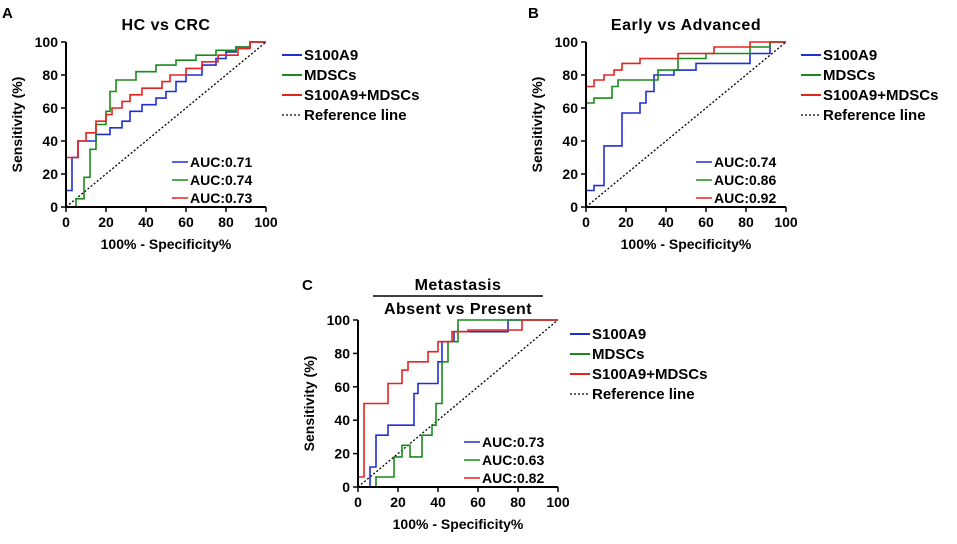  What do you see at coordinates (513, 460) in the screenshot?
I see `auc-label: AUC:0.63` at bounding box center [513, 460].